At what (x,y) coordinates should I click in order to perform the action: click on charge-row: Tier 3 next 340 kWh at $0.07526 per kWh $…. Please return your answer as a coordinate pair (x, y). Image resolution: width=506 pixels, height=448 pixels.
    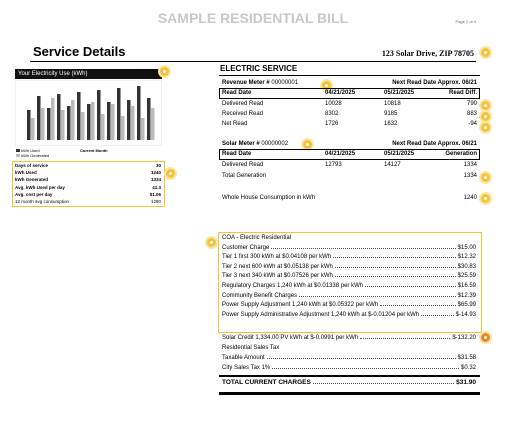
    Looking at the image, I should click on (349, 276).